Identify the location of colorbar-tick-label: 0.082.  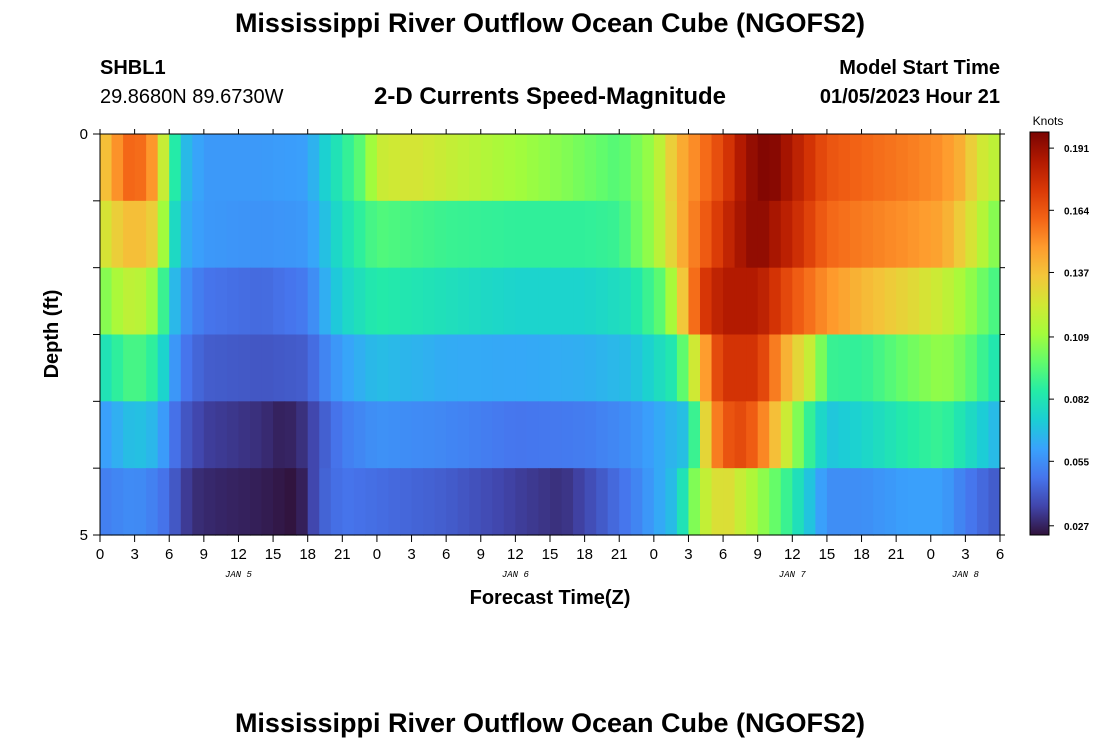
(1076, 400).